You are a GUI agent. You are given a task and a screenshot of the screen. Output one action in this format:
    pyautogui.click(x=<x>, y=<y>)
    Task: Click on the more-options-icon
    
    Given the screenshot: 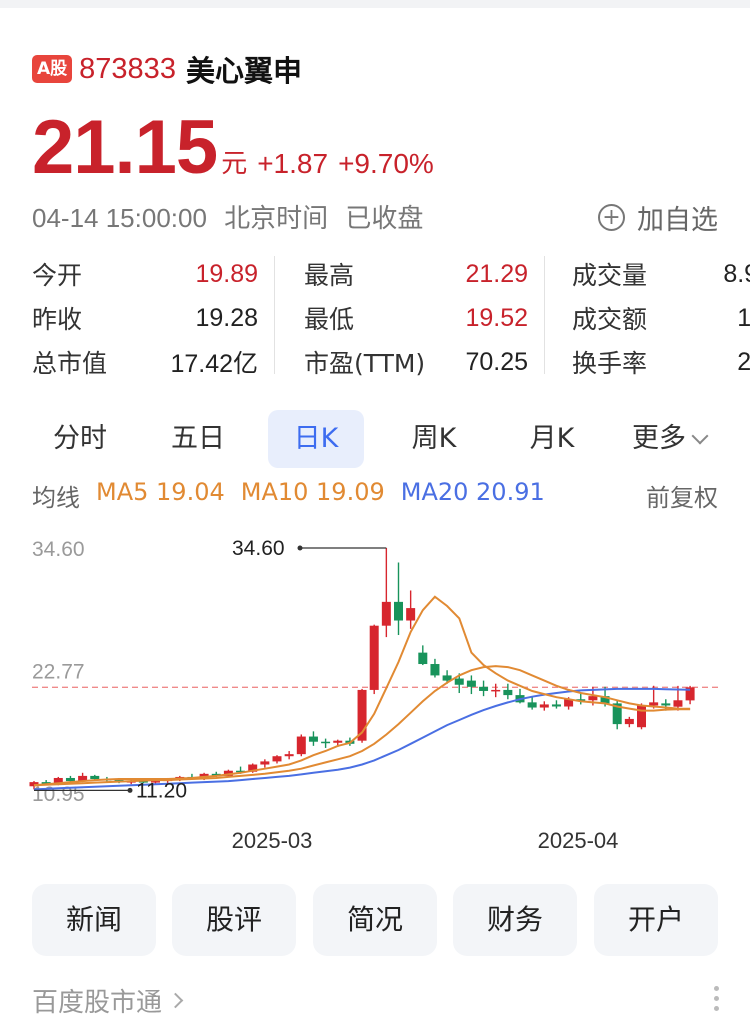 What is the action you would take?
    pyautogui.click(x=717, y=1001)
    